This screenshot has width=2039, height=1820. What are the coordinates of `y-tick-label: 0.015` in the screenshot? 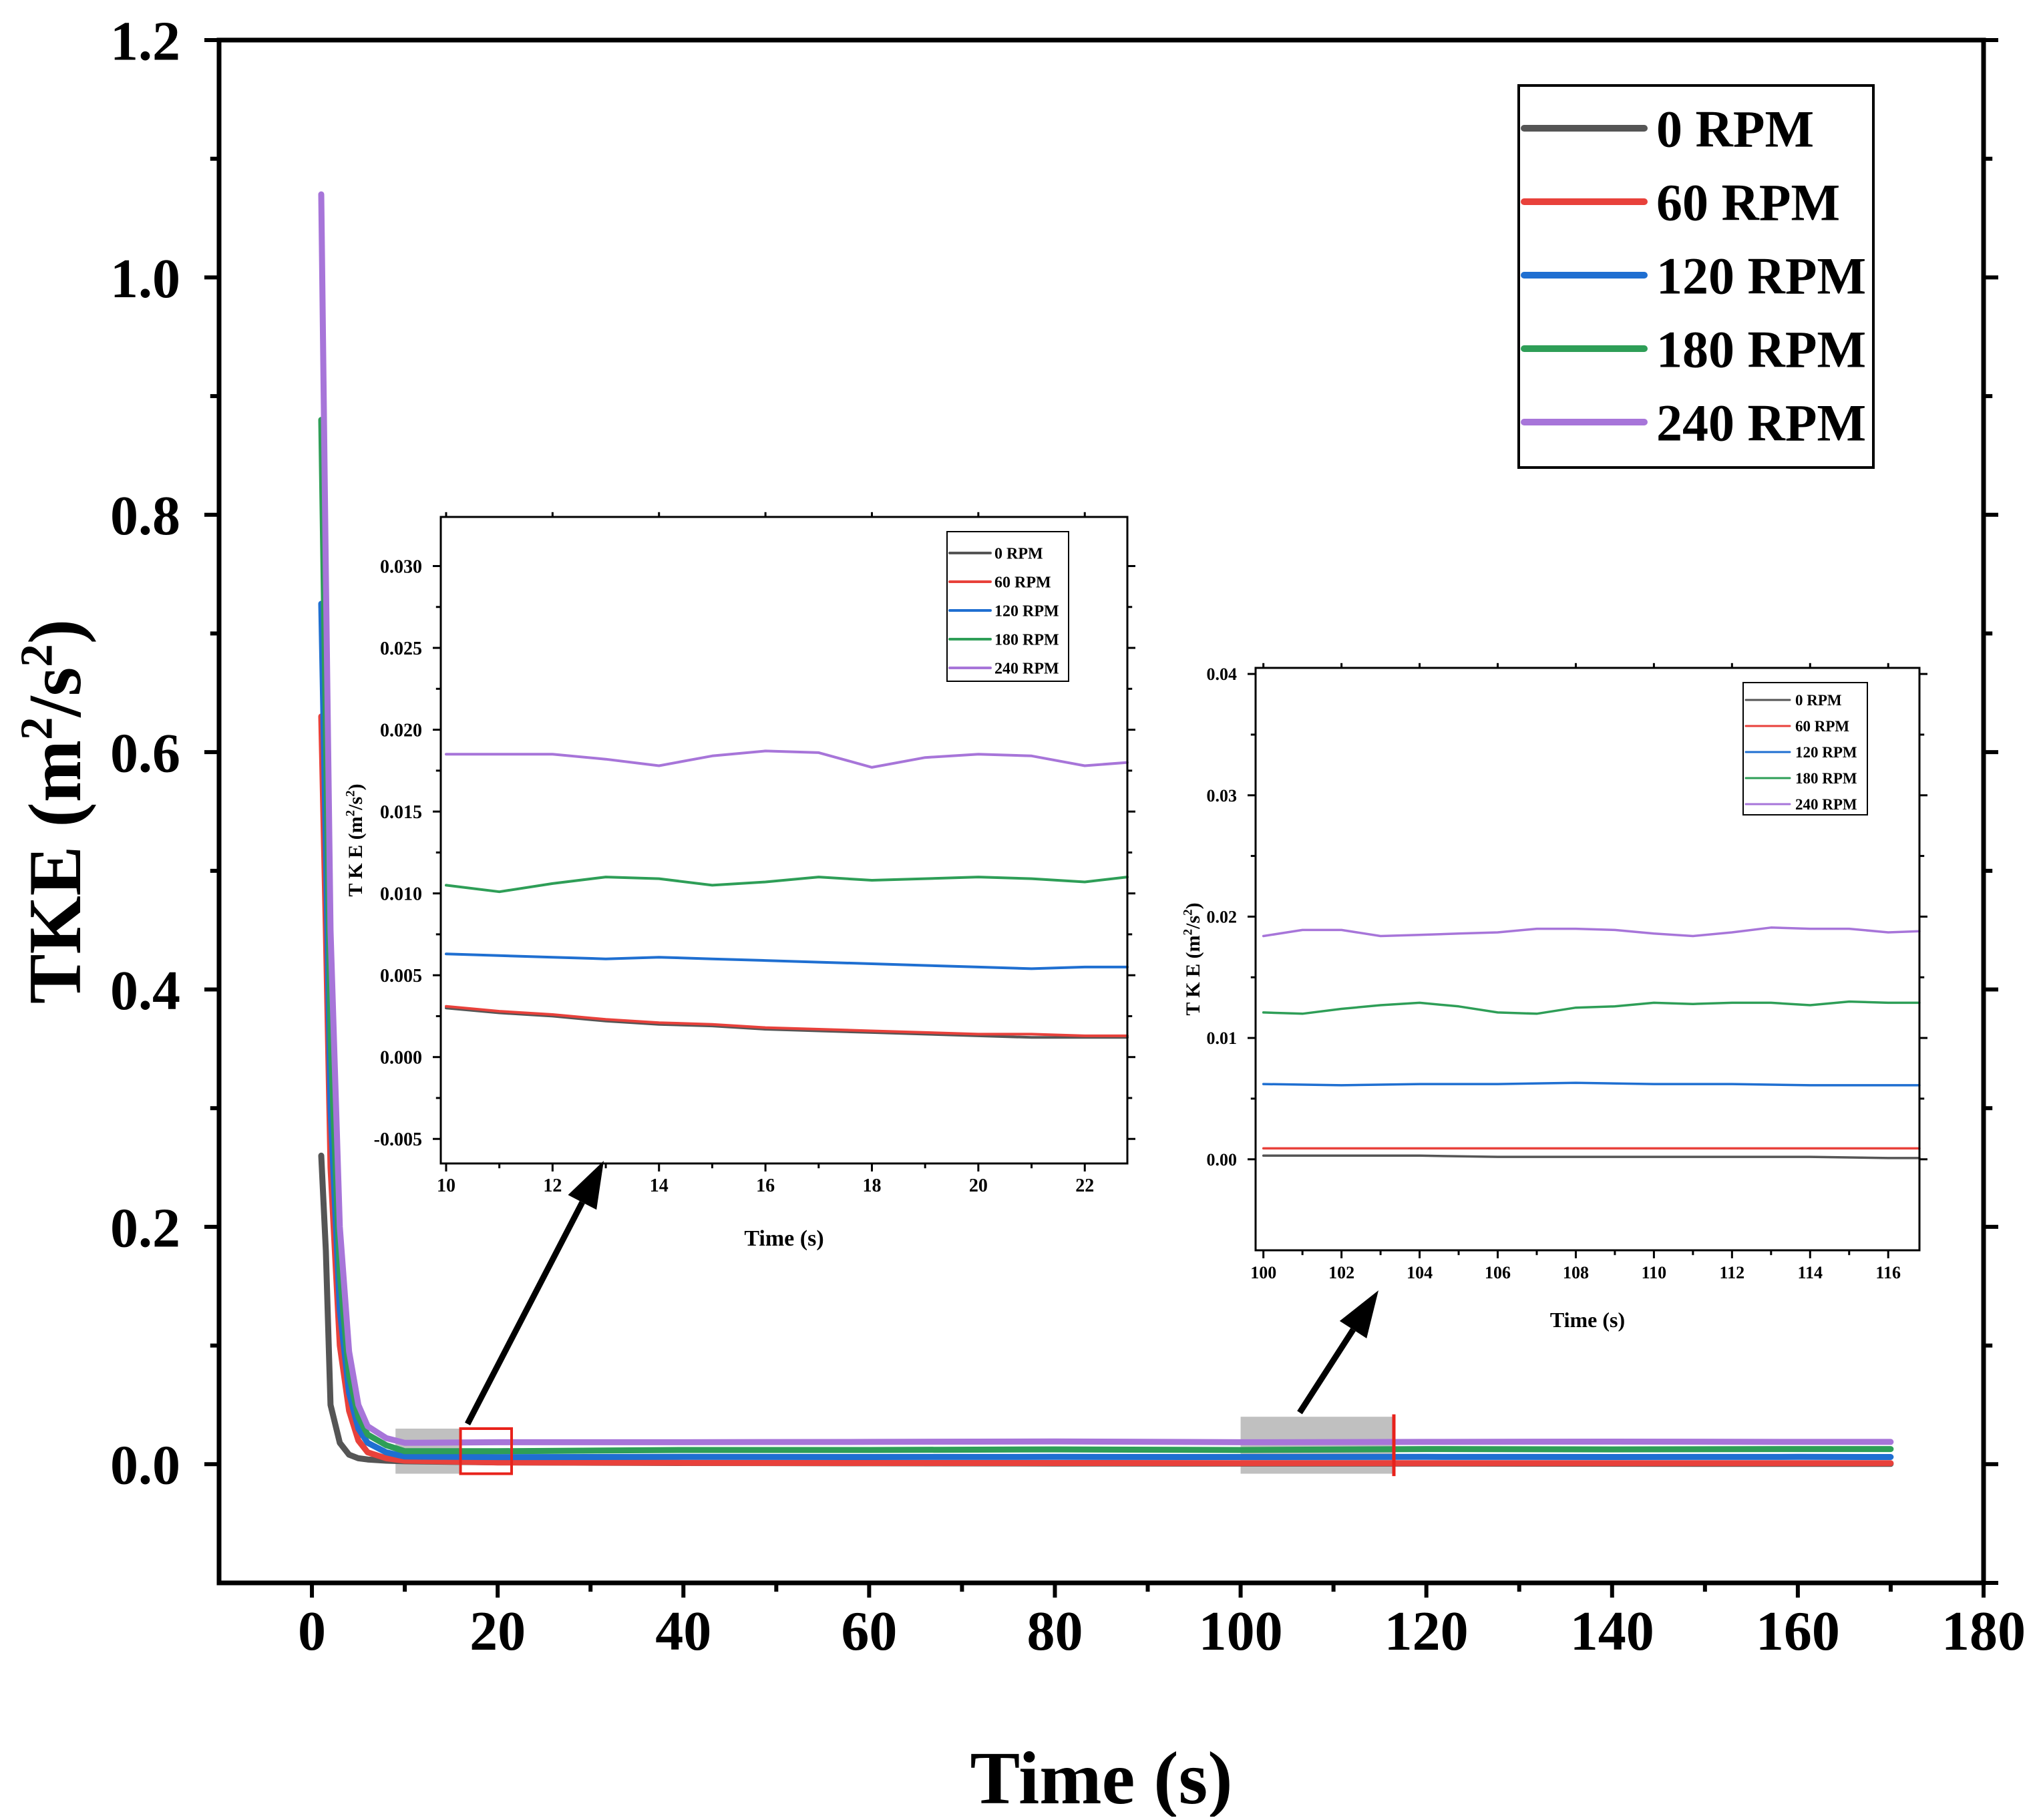 It's located at (401, 812).